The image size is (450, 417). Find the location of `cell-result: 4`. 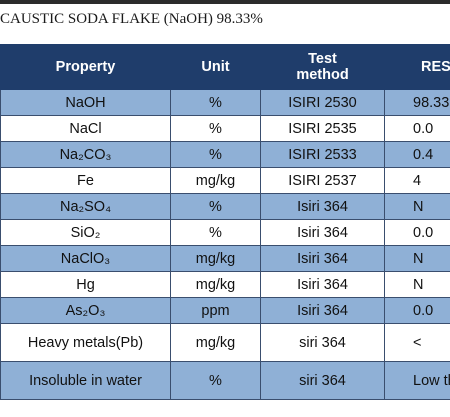

cell-result: 4 is located at coordinates (417, 180).